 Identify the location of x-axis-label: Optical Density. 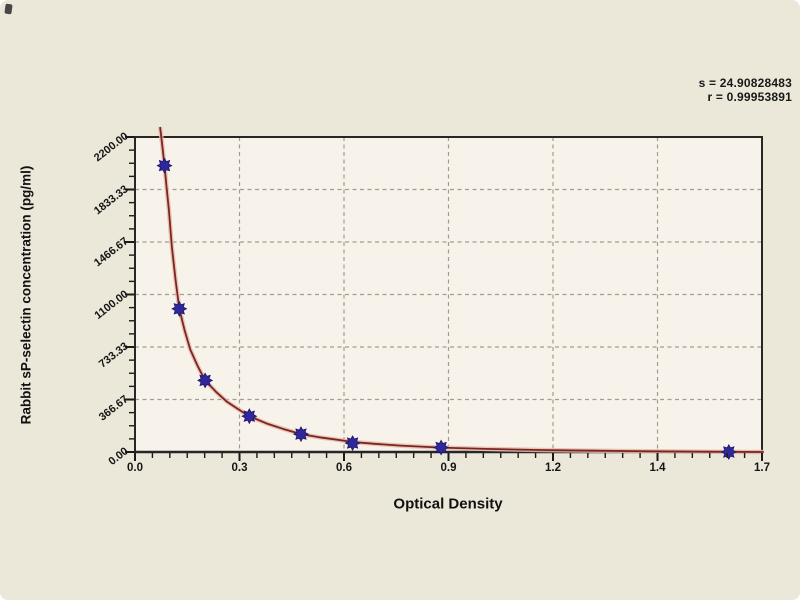
(448, 504).